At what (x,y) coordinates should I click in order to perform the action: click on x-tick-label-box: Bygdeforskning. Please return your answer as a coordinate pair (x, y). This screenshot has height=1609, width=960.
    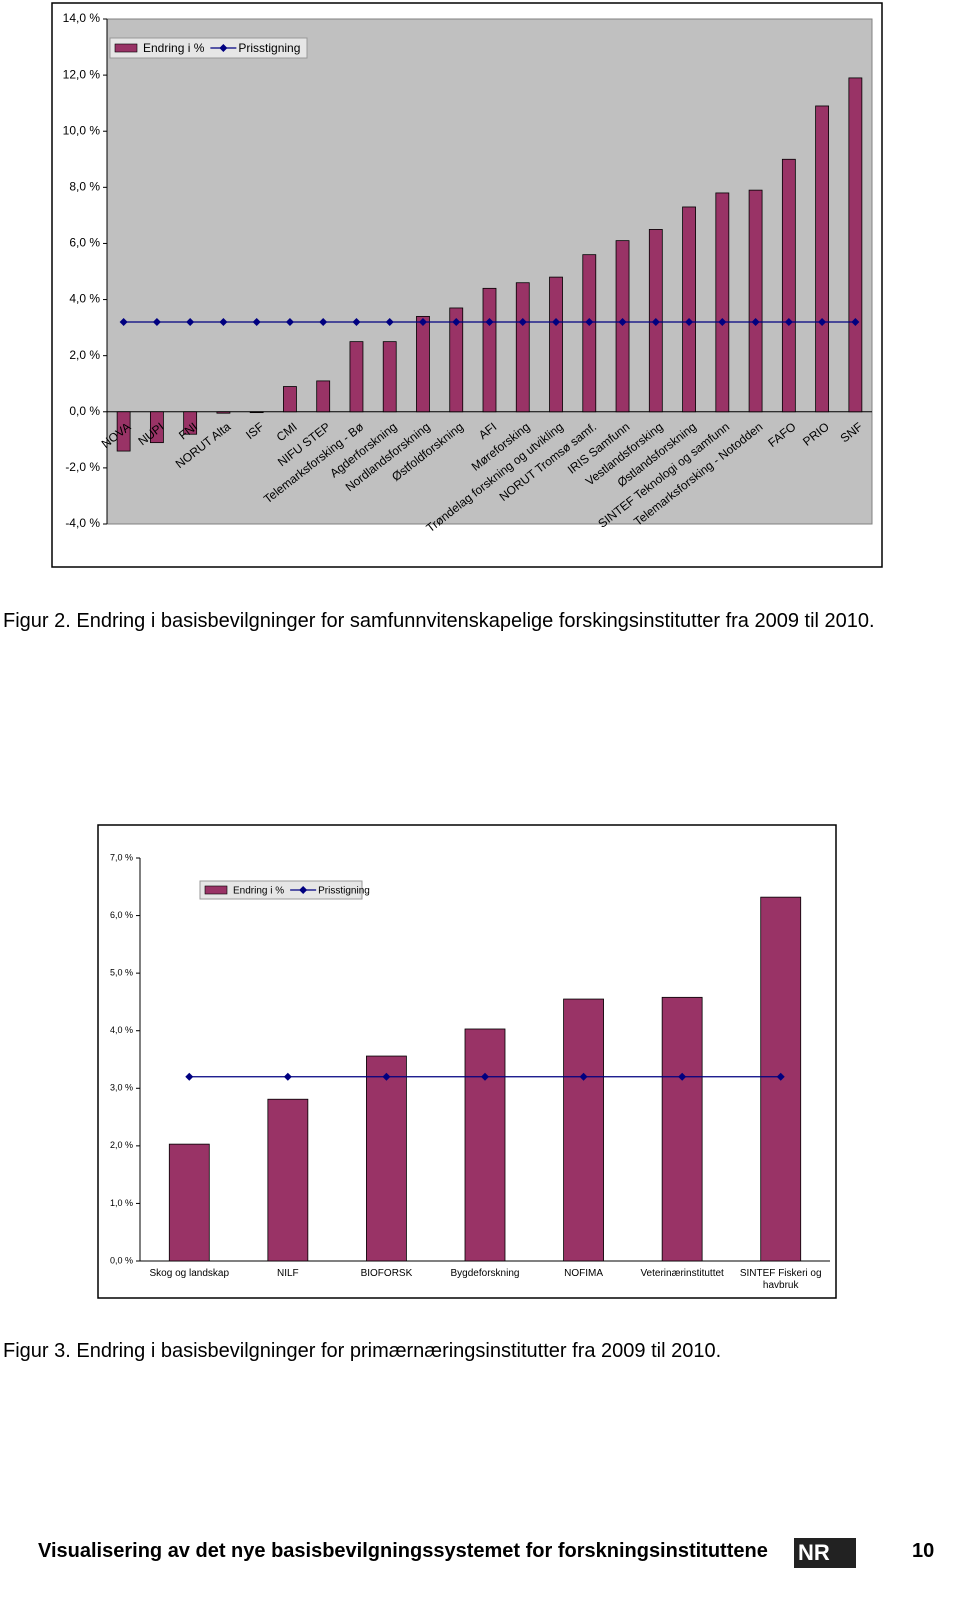
    Looking at the image, I should click on (485, 1273).